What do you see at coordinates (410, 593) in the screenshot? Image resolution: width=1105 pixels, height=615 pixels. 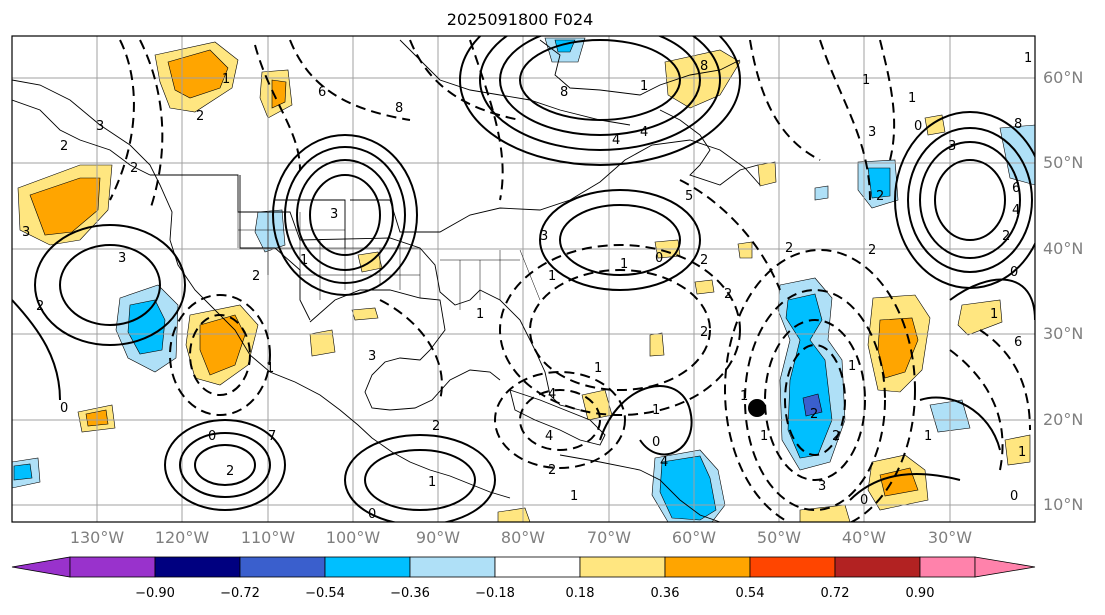 I see `colorbar-tick: −0.36` at bounding box center [410, 593].